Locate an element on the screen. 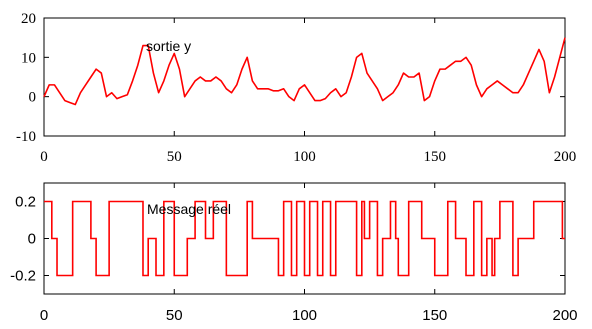 Image resolution: width=592 pixels, height=329 pixels. y-tick-label: 20 is located at coordinates (28, 19).